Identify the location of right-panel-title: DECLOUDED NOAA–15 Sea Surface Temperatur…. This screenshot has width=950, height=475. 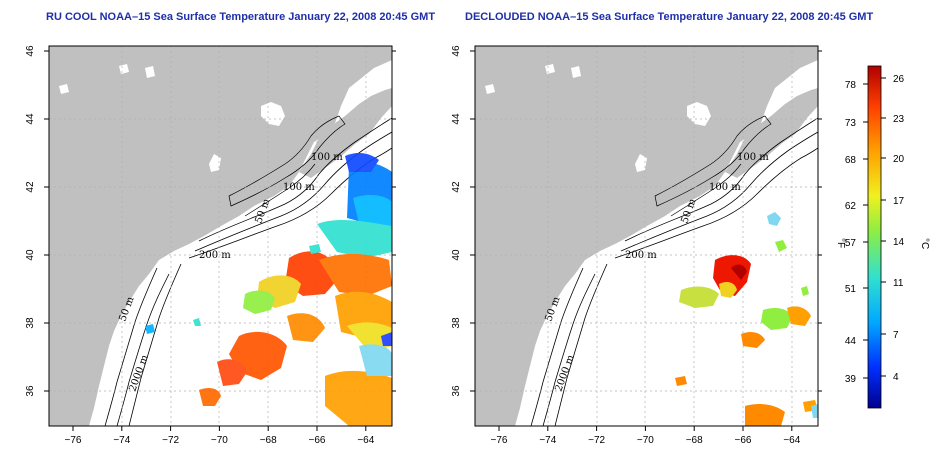
(669, 17).